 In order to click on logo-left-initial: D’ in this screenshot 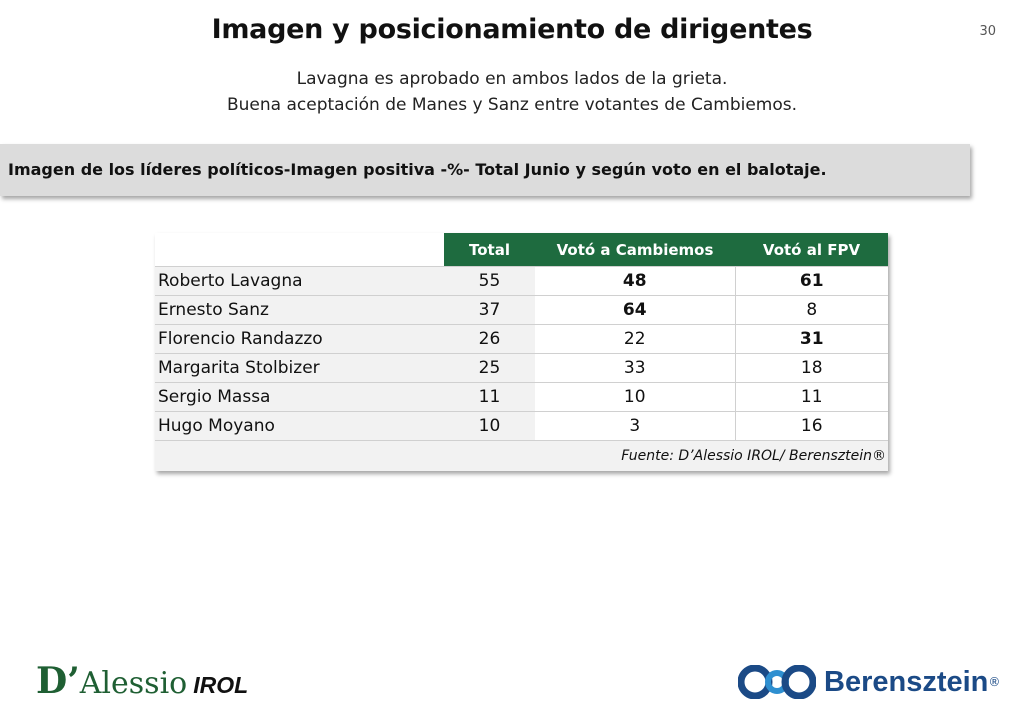, I will do `click(58, 681)`.